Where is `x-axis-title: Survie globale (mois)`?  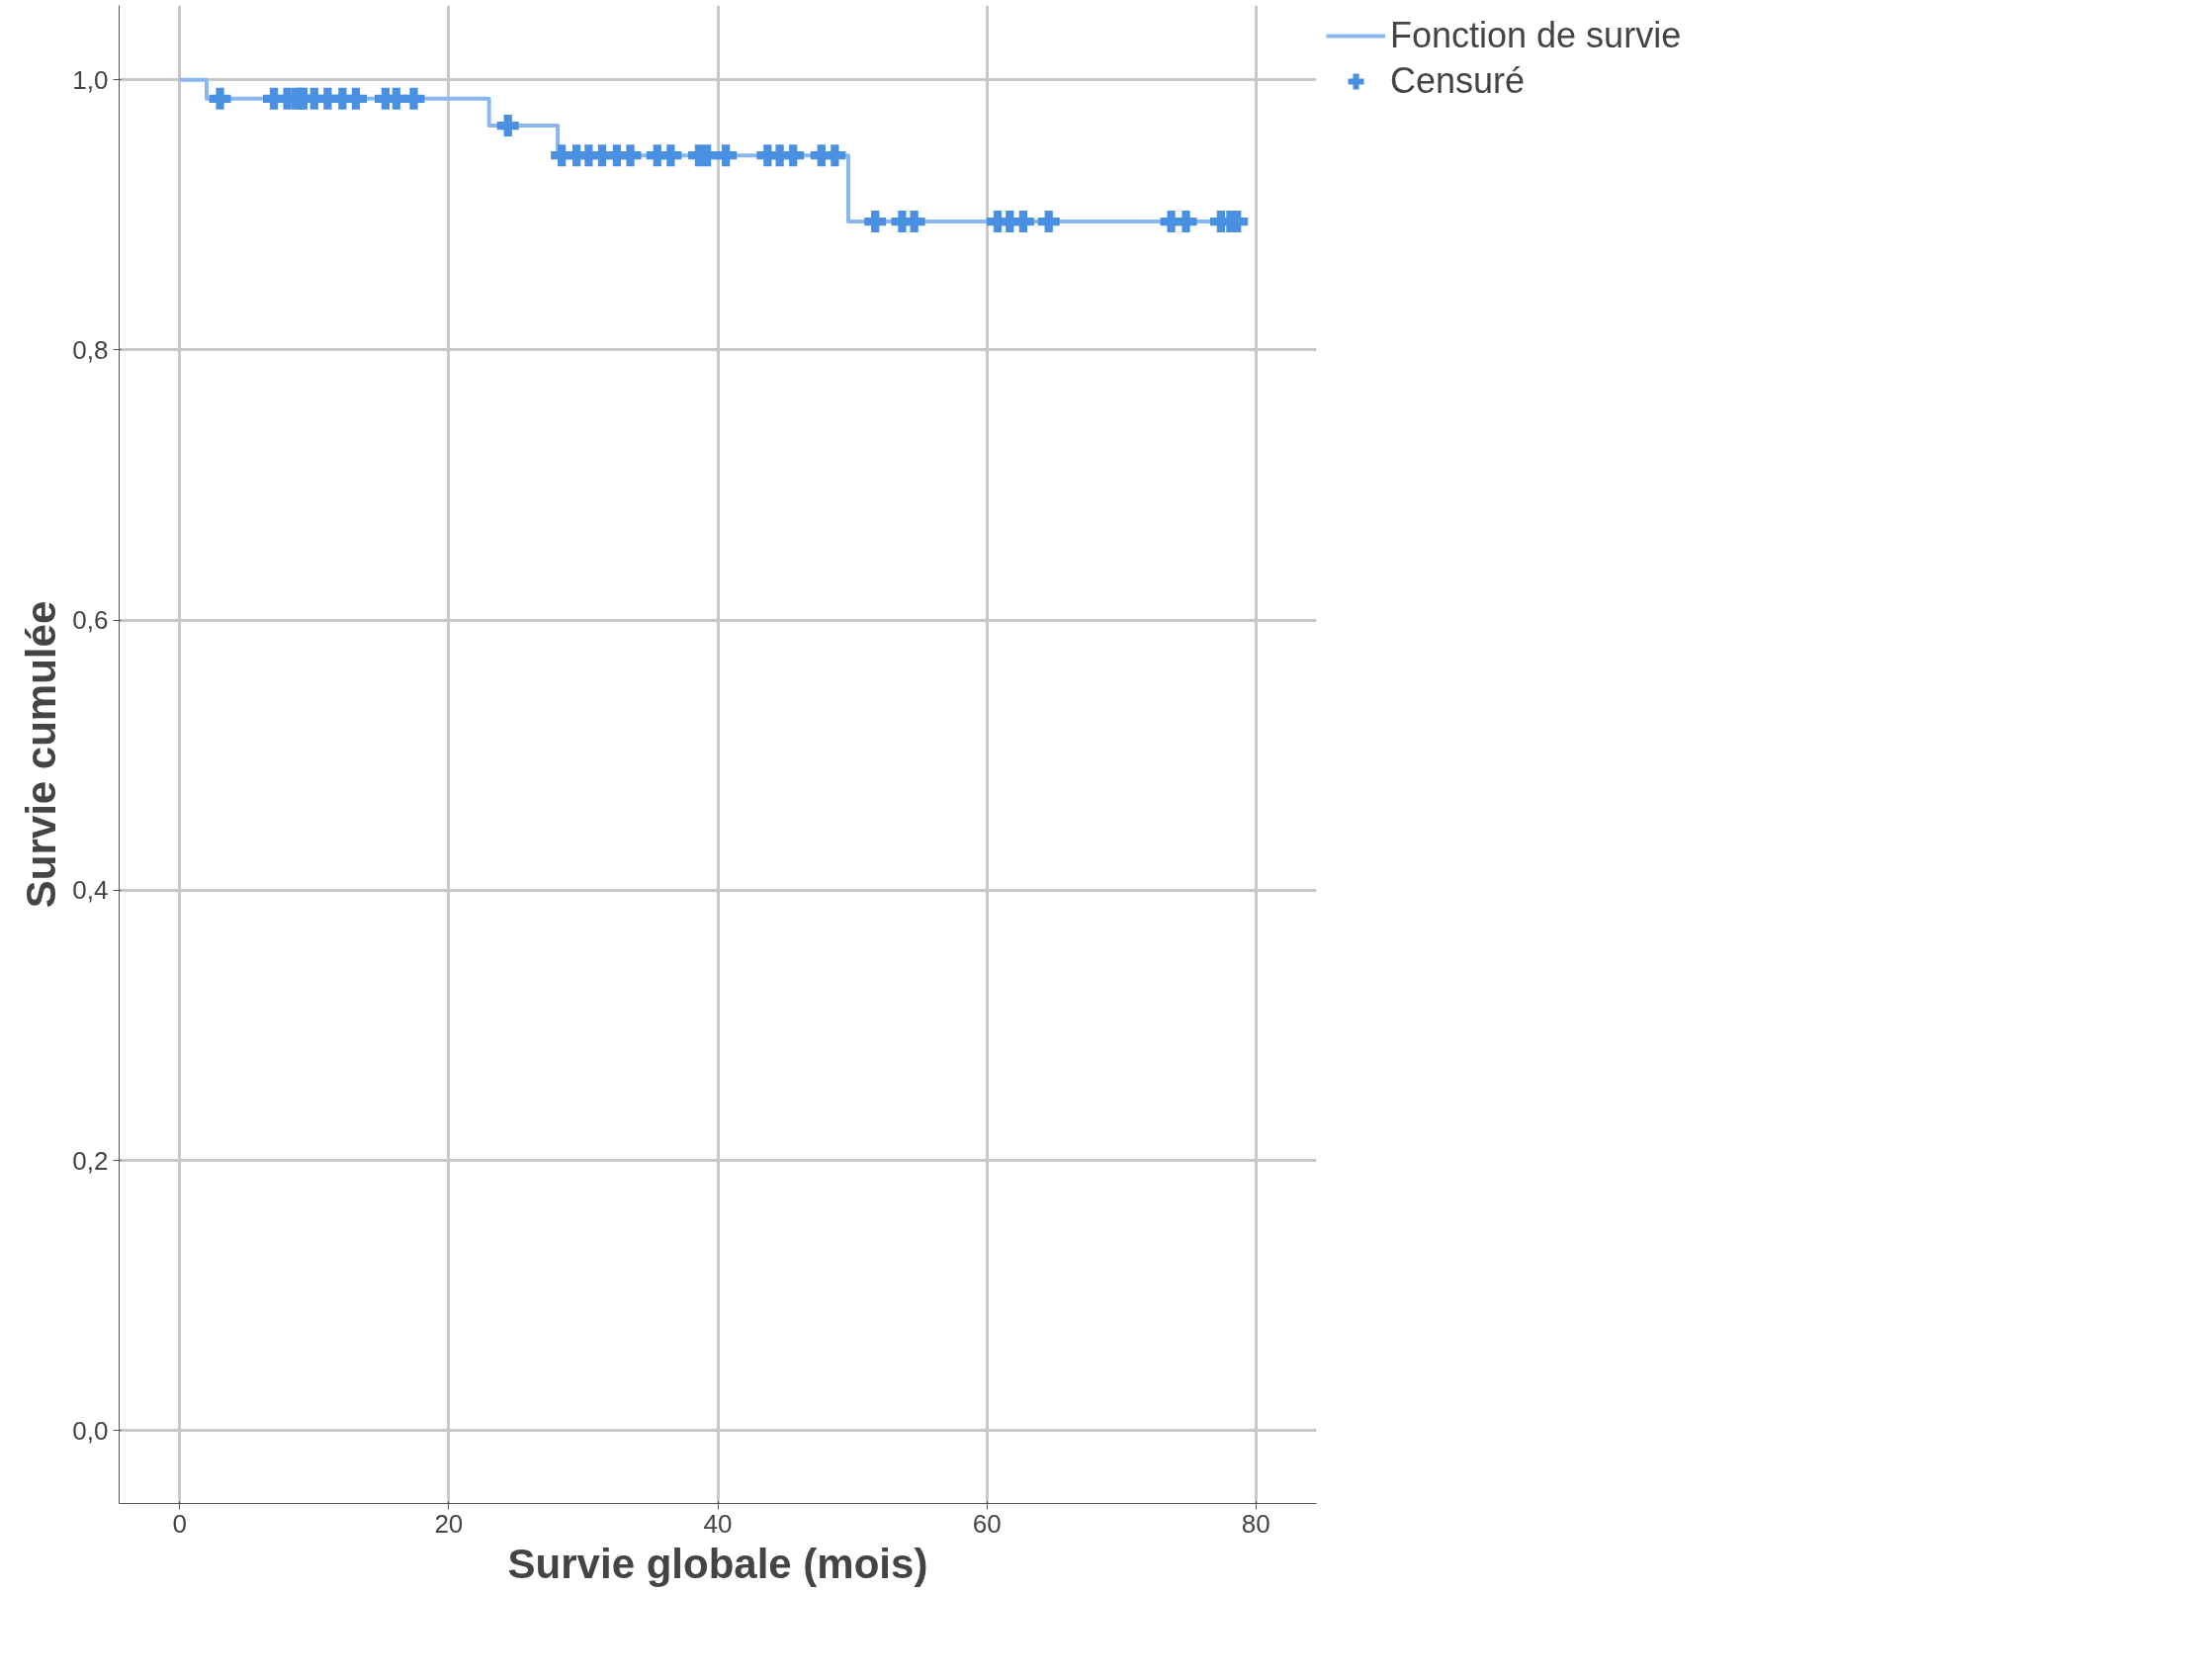 x-axis-title: Survie globale (mois) is located at coordinates (717, 1563).